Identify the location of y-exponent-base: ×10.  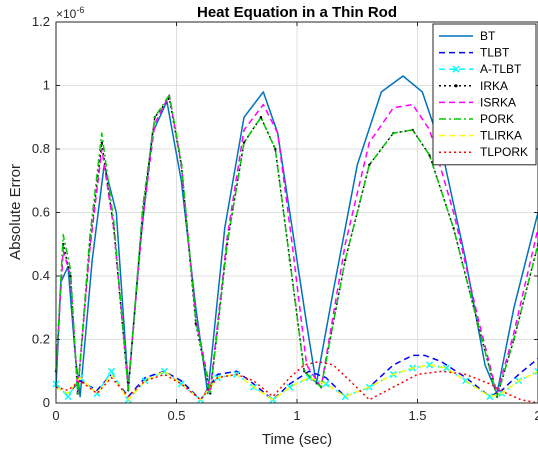
(66, 14).